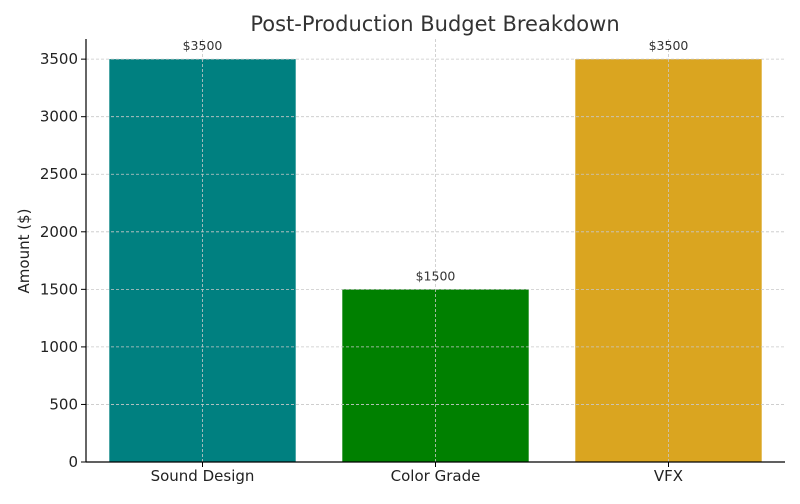 This screenshot has width=800, height=504. What do you see at coordinates (436, 476) in the screenshot?
I see `x-tick-label: Color Grade` at bounding box center [436, 476].